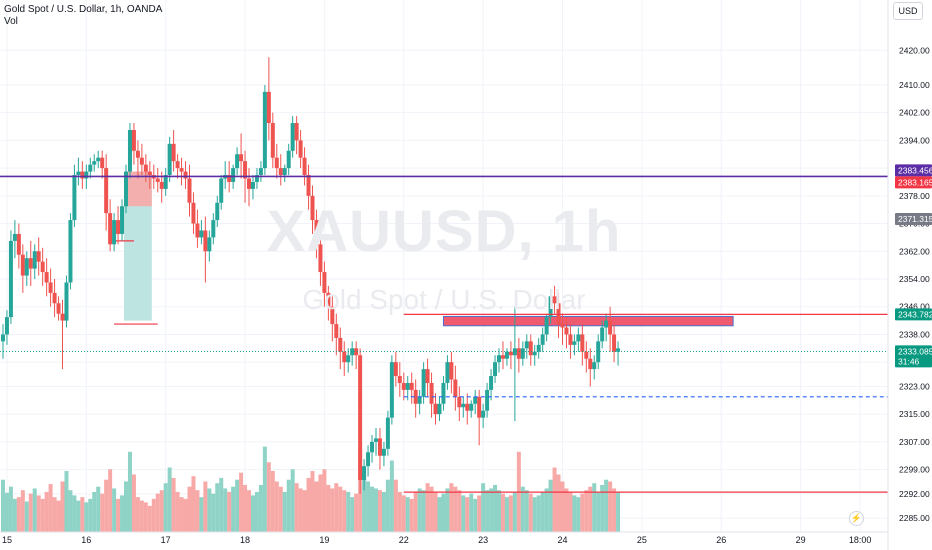 The image size is (932, 550). What do you see at coordinates (721, 540) in the screenshot?
I see `time-tick-label: 26` at bounding box center [721, 540].